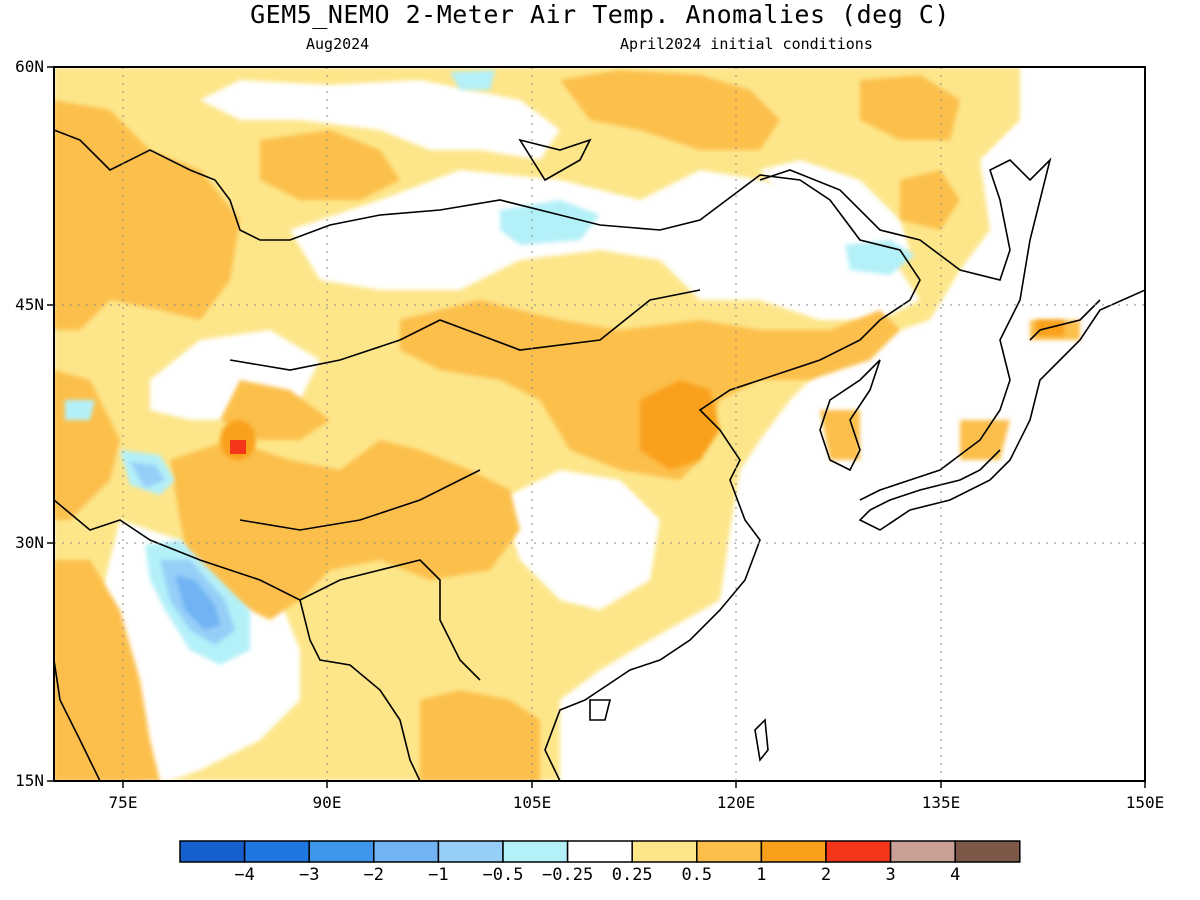 The height and width of the screenshot is (900, 1200). I want to click on contour-hole-mongolia, so click(605, 245).